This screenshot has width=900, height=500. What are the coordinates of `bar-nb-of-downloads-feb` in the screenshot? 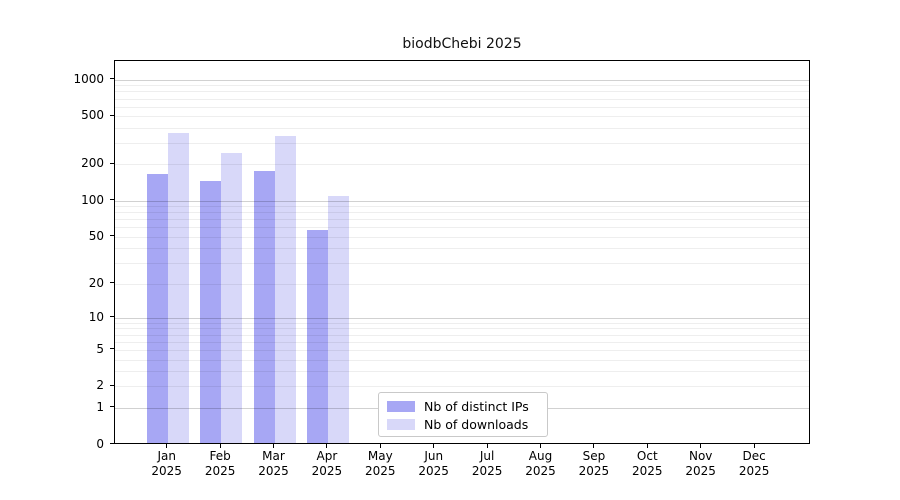 It's located at (232, 297).